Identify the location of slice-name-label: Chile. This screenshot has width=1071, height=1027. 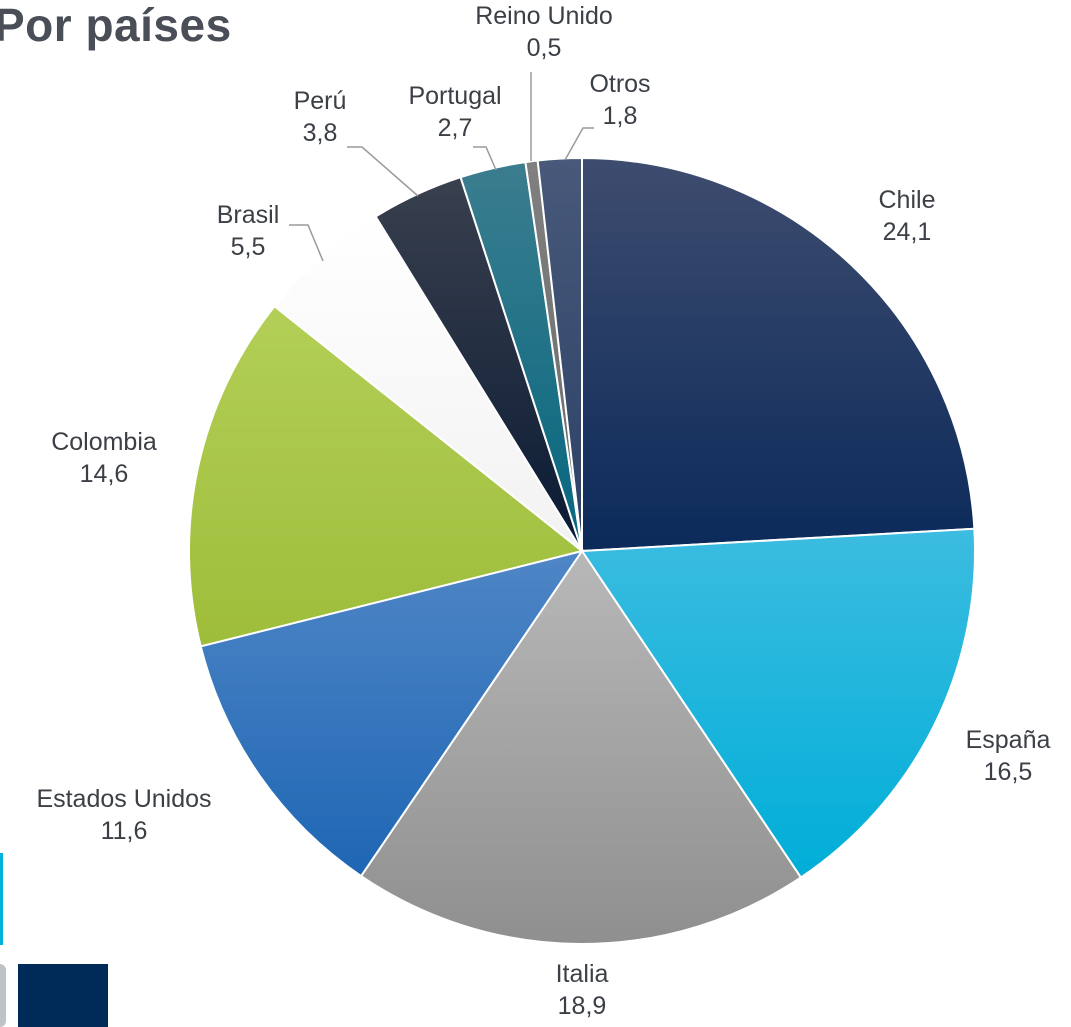
(907, 200).